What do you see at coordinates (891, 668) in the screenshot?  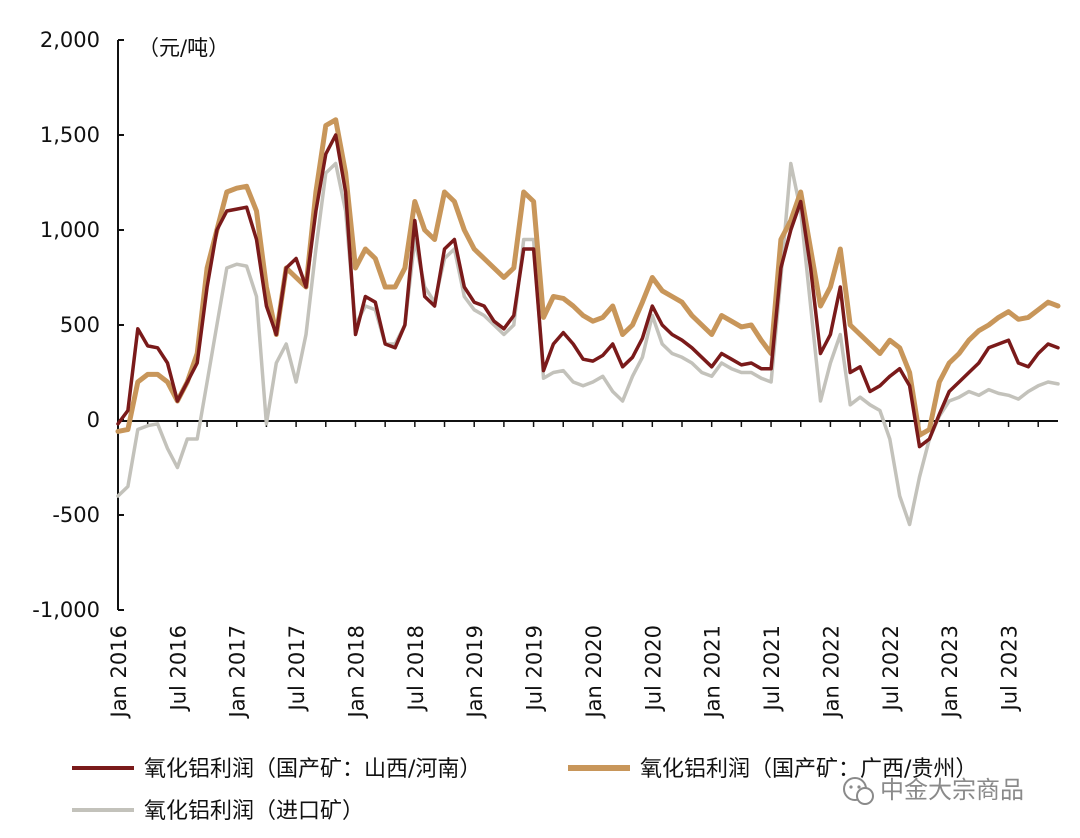 I see `x-tick-label: Jul 2022` at bounding box center [891, 668].